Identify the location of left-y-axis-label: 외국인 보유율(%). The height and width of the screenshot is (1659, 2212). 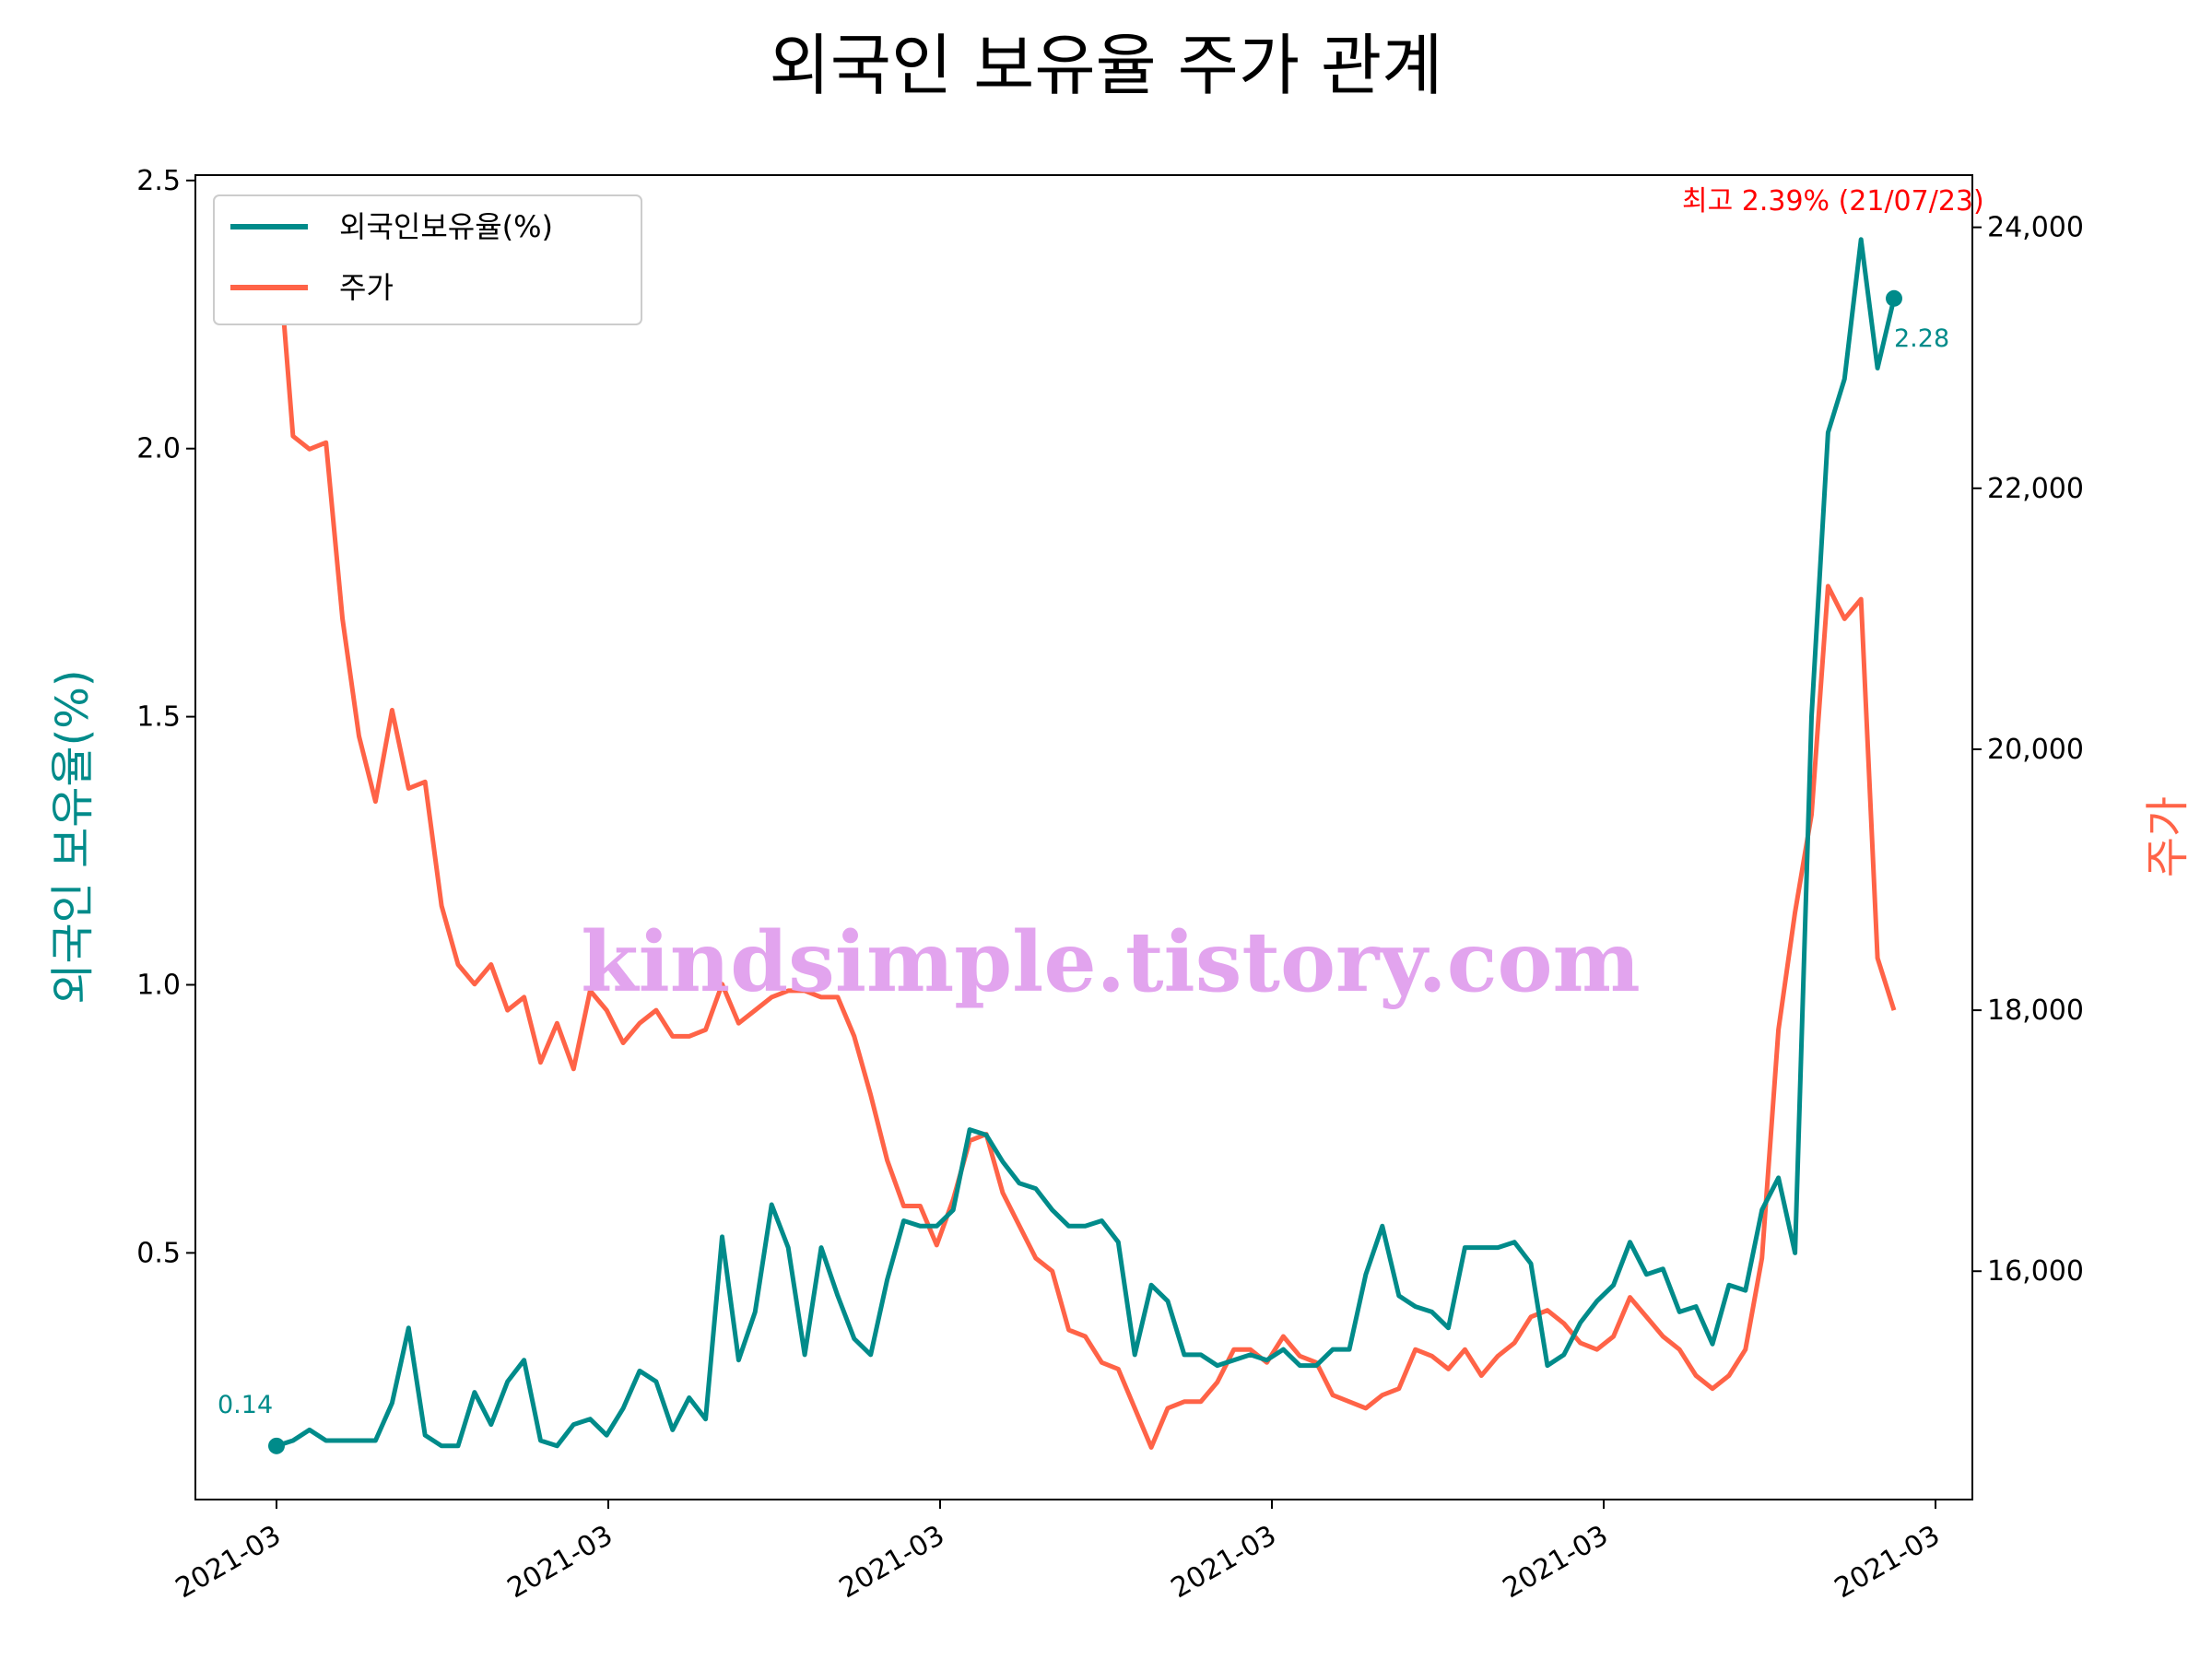
(73, 836).